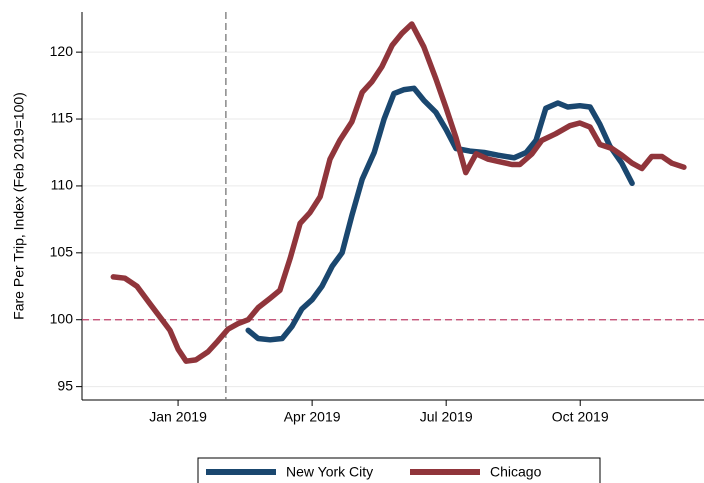 The image size is (704, 483). What do you see at coordinates (312, 417) in the screenshot?
I see `x-tick-label: Apr 2019` at bounding box center [312, 417].